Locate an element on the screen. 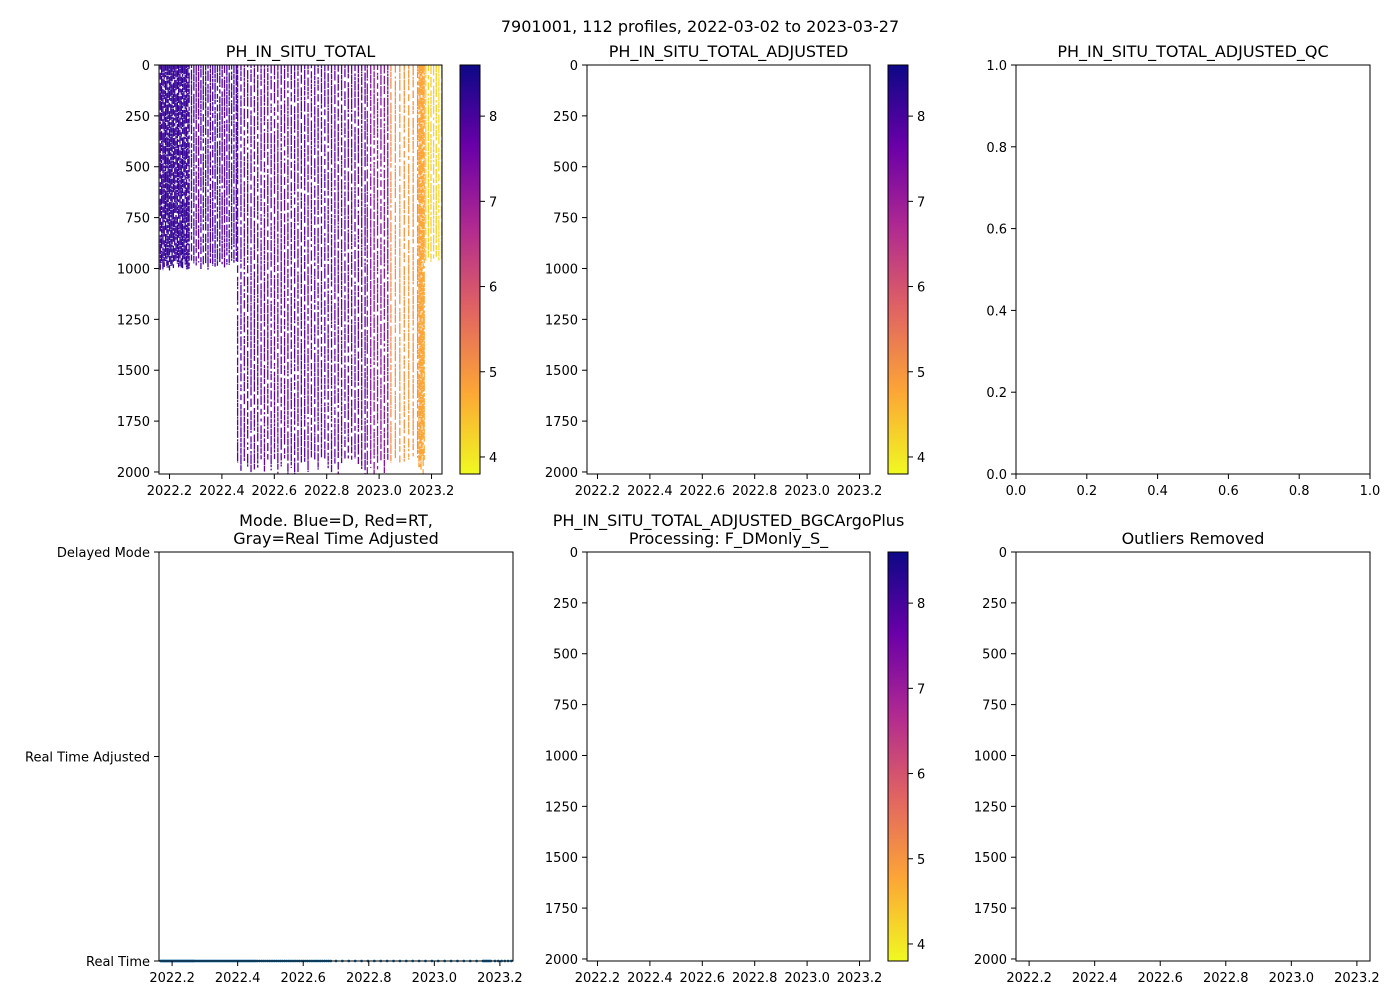  y-tick-label: 0.2 is located at coordinates (996, 393).